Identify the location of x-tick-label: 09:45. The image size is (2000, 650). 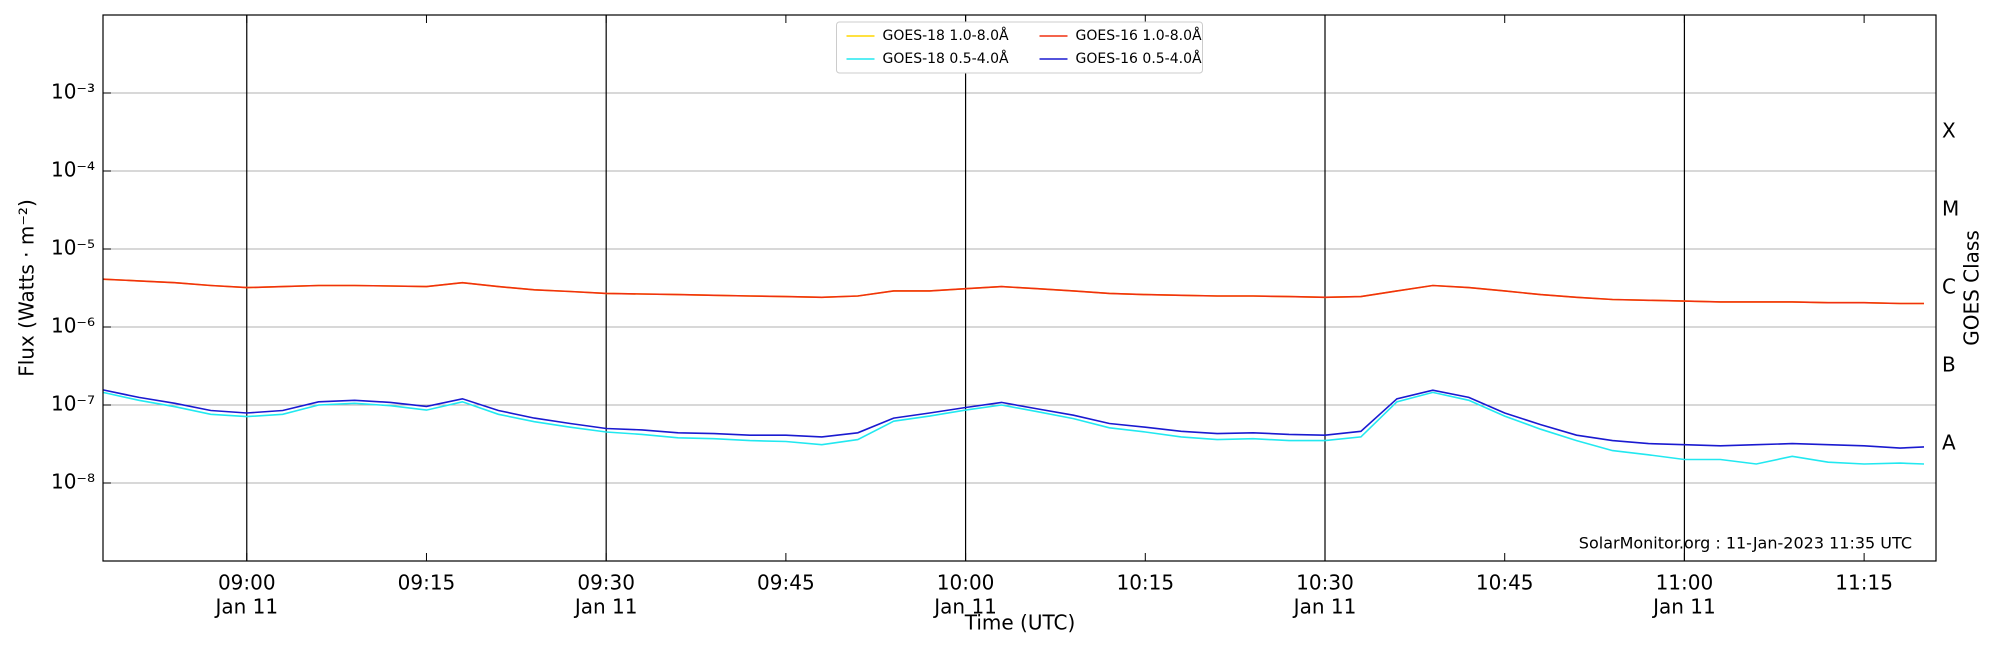
(786, 583).